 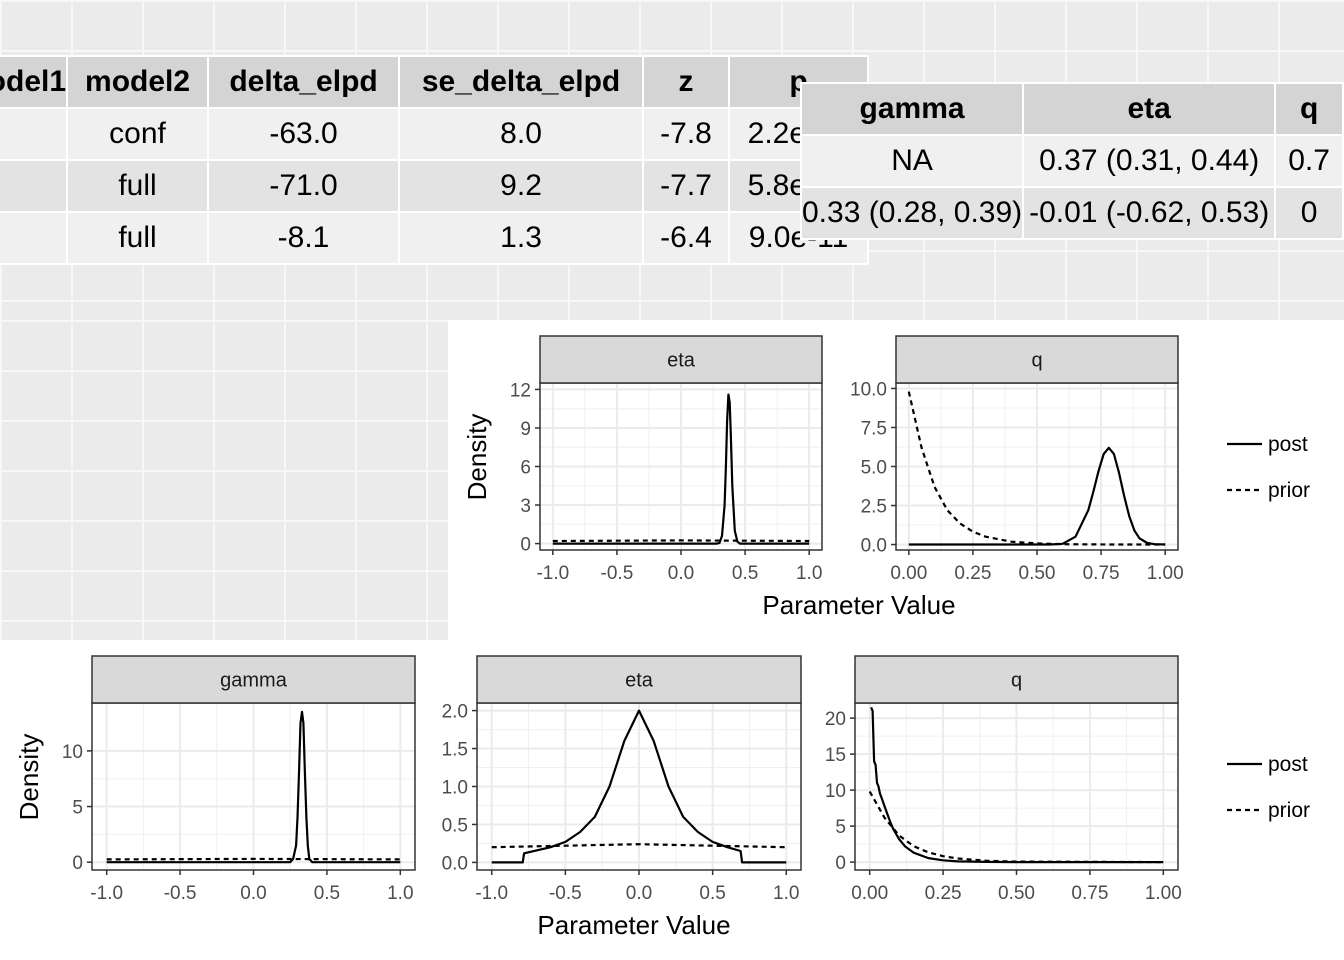 What do you see at coordinates (686, 82) in the screenshot?
I see `column-header: z` at bounding box center [686, 82].